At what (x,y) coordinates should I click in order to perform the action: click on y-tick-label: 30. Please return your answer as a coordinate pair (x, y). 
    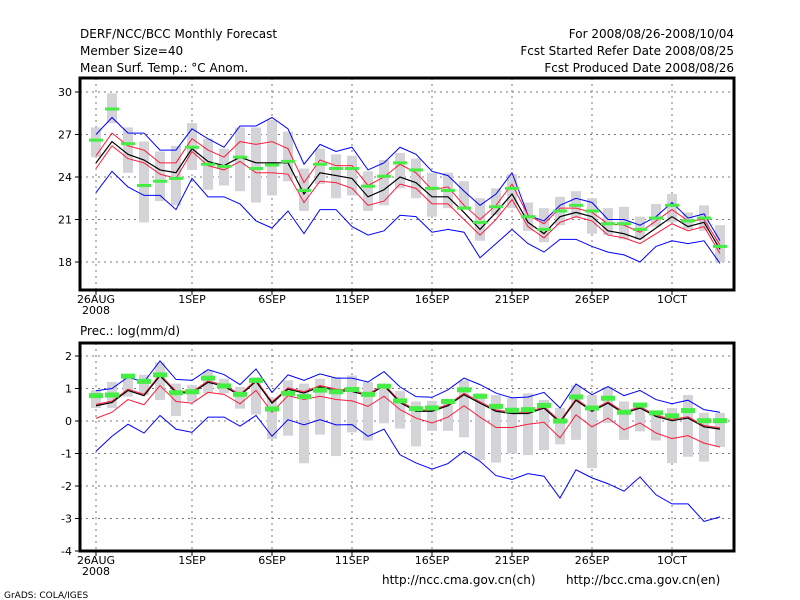
    Looking at the image, I should click on (65, 92).